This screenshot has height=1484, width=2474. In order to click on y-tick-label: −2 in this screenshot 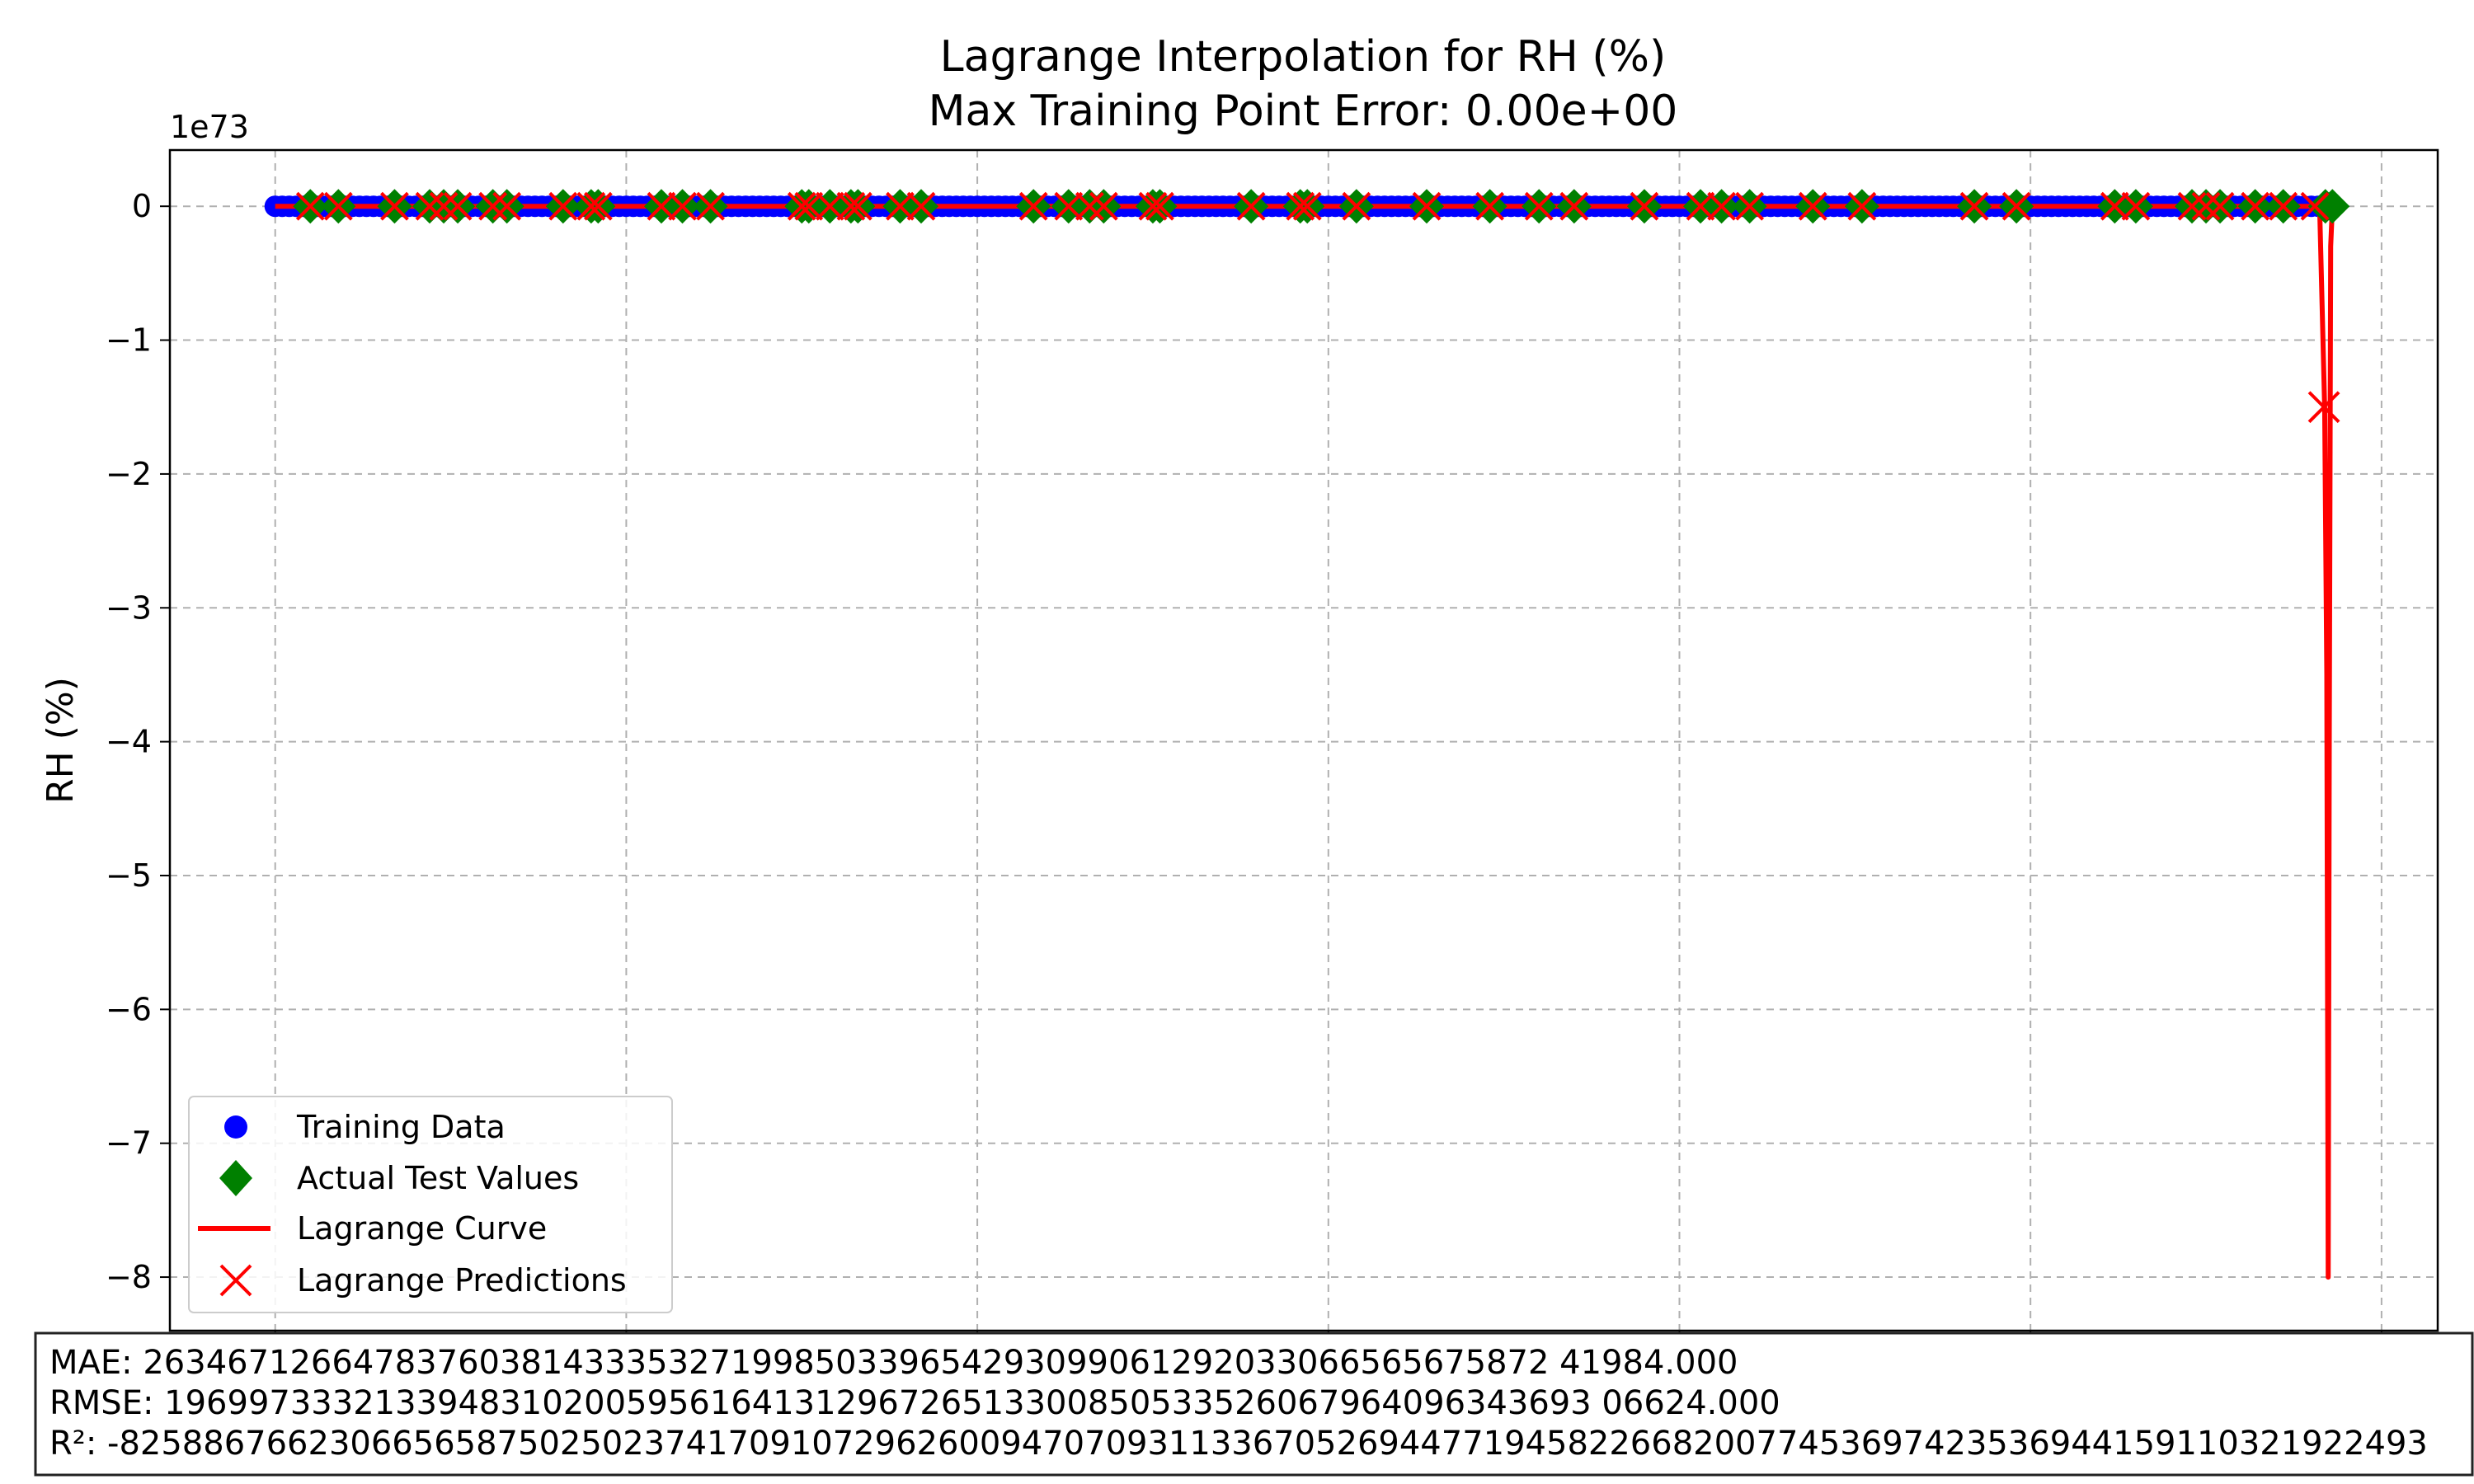, I will do `click(129, 474)`.